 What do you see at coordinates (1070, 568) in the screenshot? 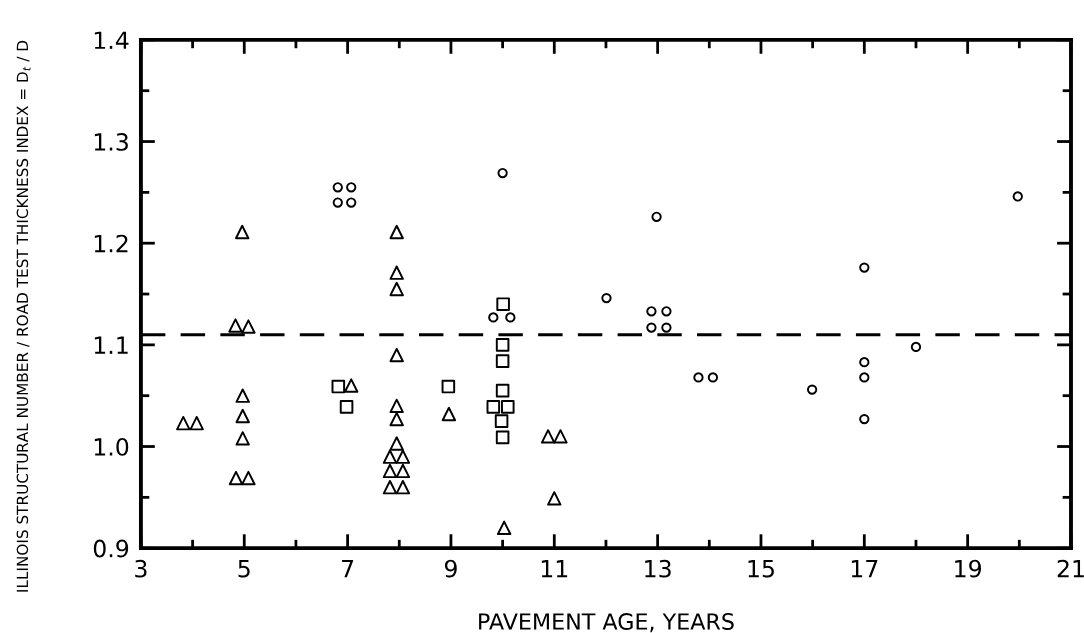
I see `x-tick-label: 21` at bounding box center [1070, 568].